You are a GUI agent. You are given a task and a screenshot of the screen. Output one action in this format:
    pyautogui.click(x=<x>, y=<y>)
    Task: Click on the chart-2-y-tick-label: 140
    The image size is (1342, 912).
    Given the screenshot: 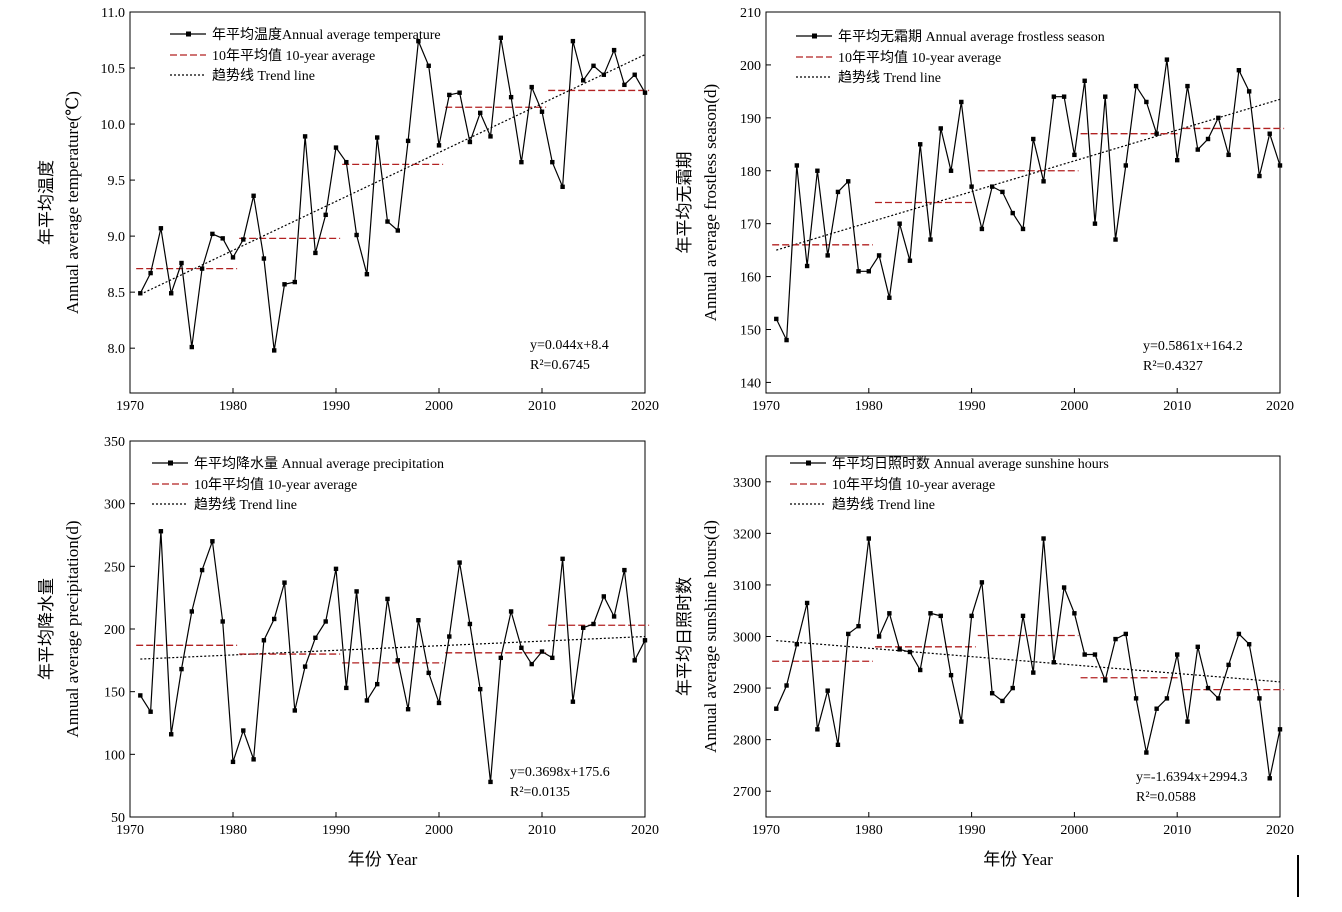 What is the action you would take?
    pyautogui.click(x=750, y=383)
    